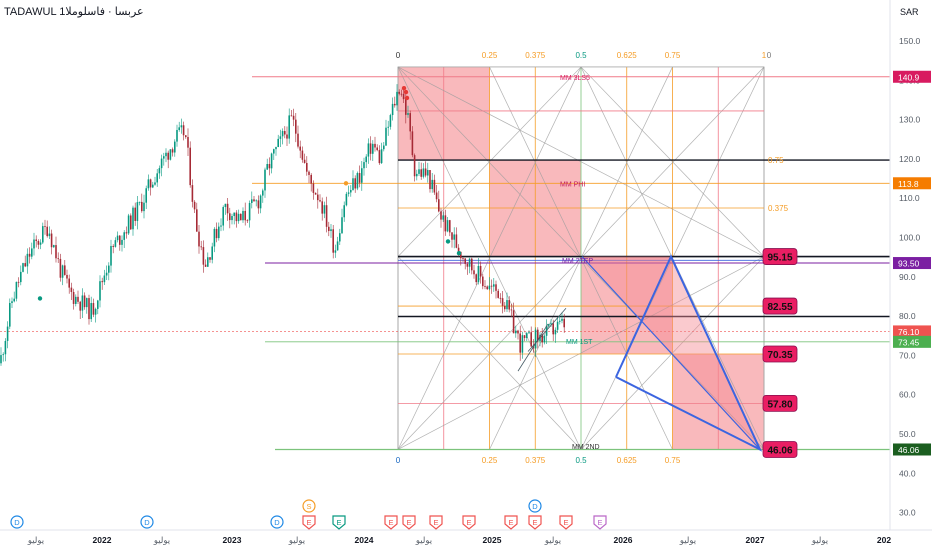 The width and height of the screenshot is (932, 550). What do you see at coordinates (673, 460) in the screenshot?
I see `fib-bottom-label: 0.75` at bounding box center [673, 460].